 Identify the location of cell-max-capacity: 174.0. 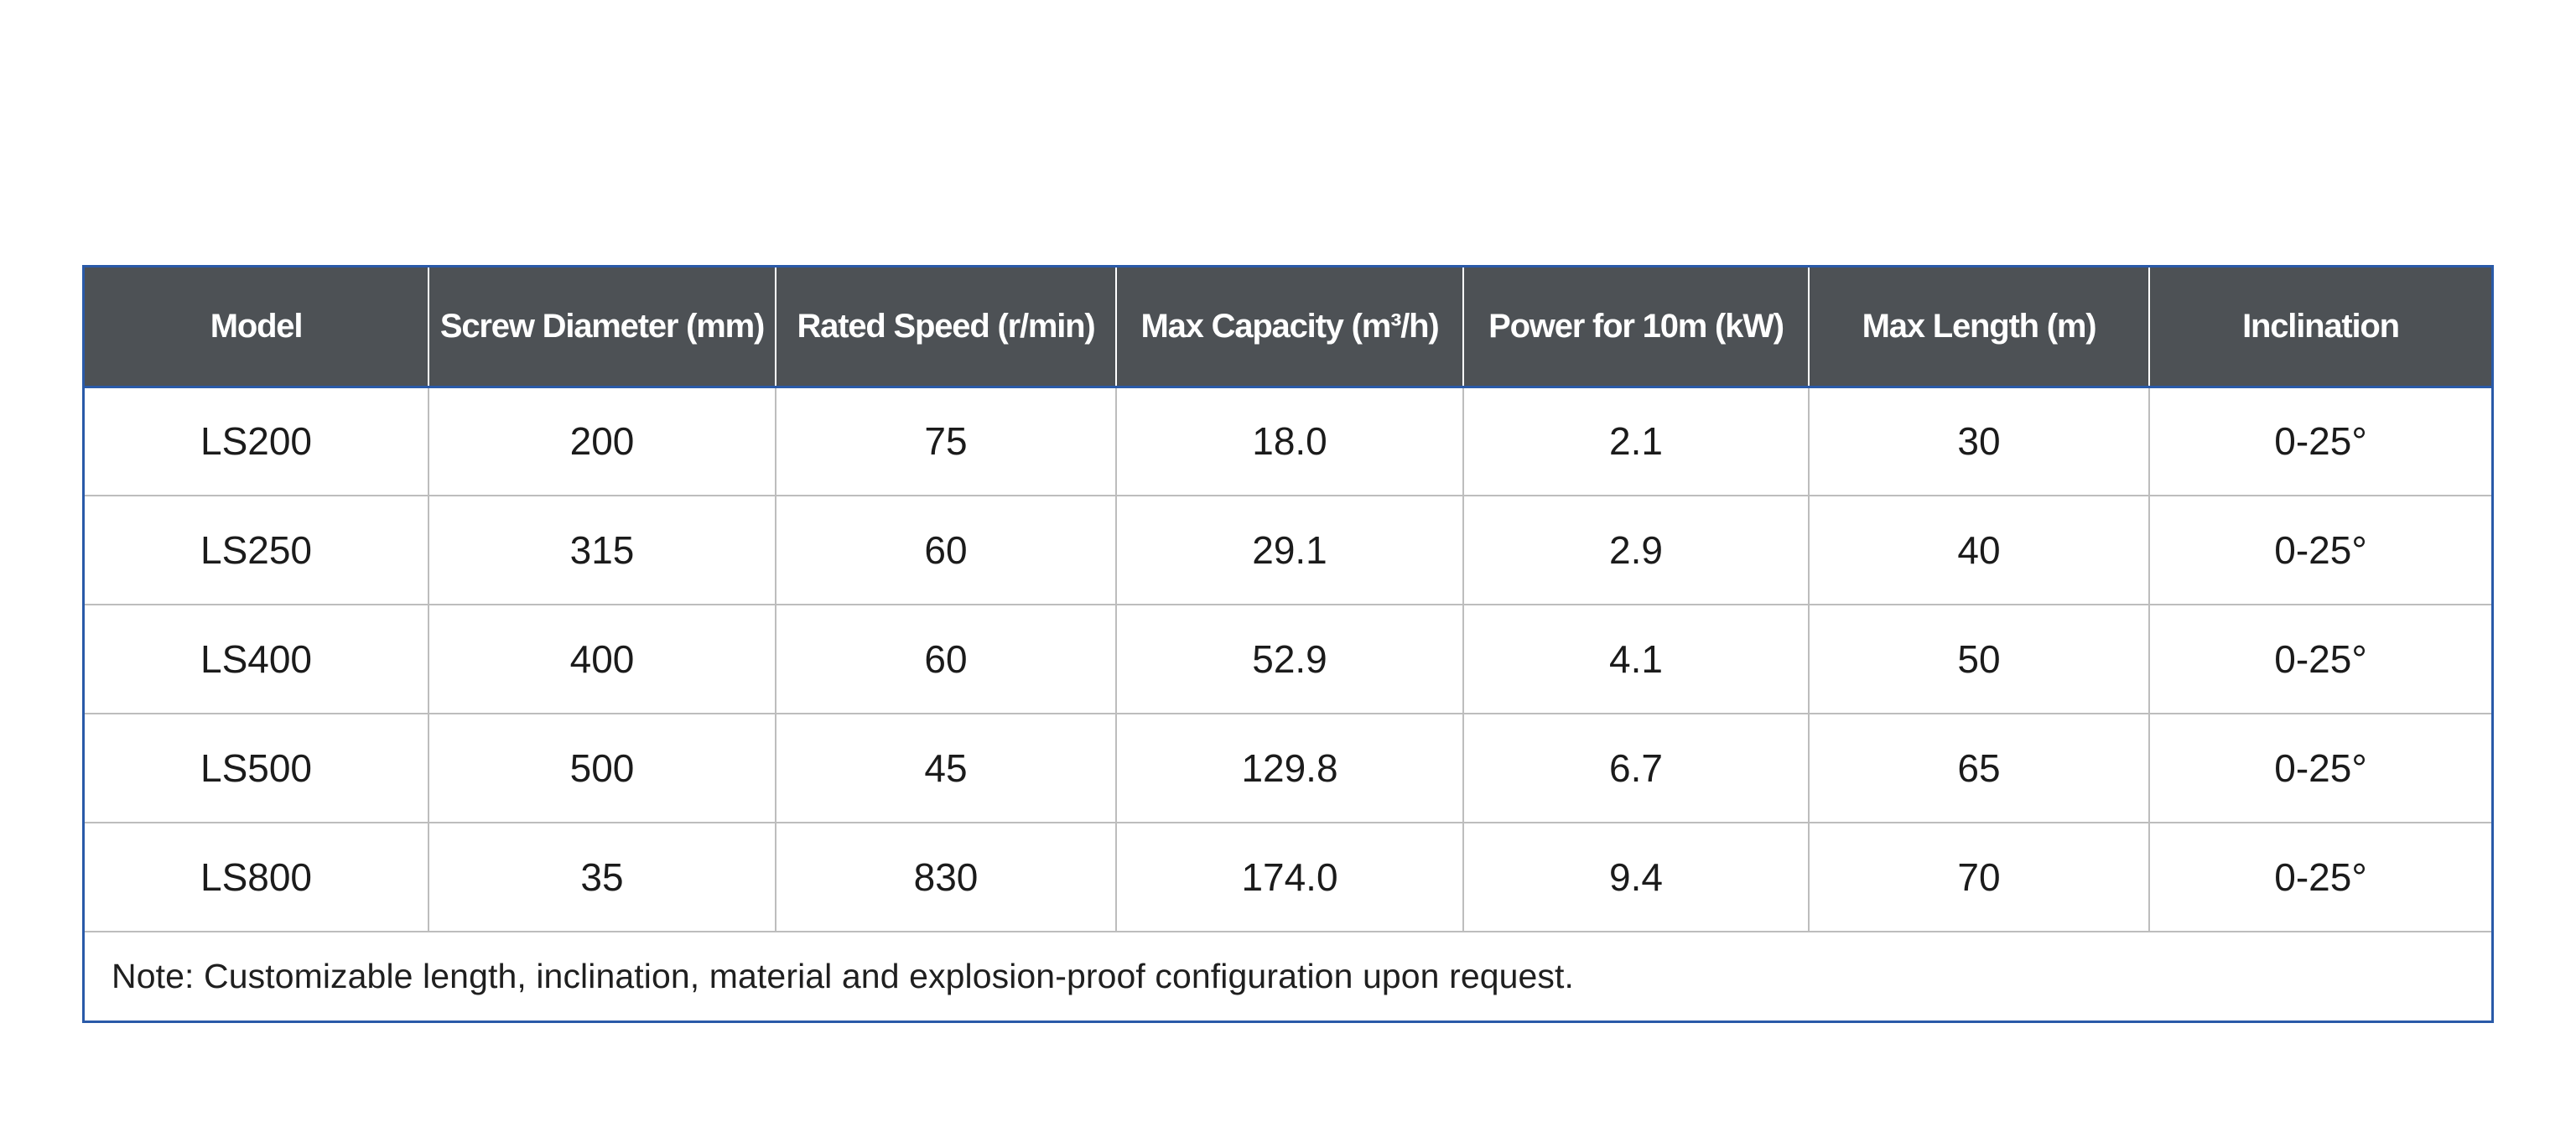
(1290, 877).